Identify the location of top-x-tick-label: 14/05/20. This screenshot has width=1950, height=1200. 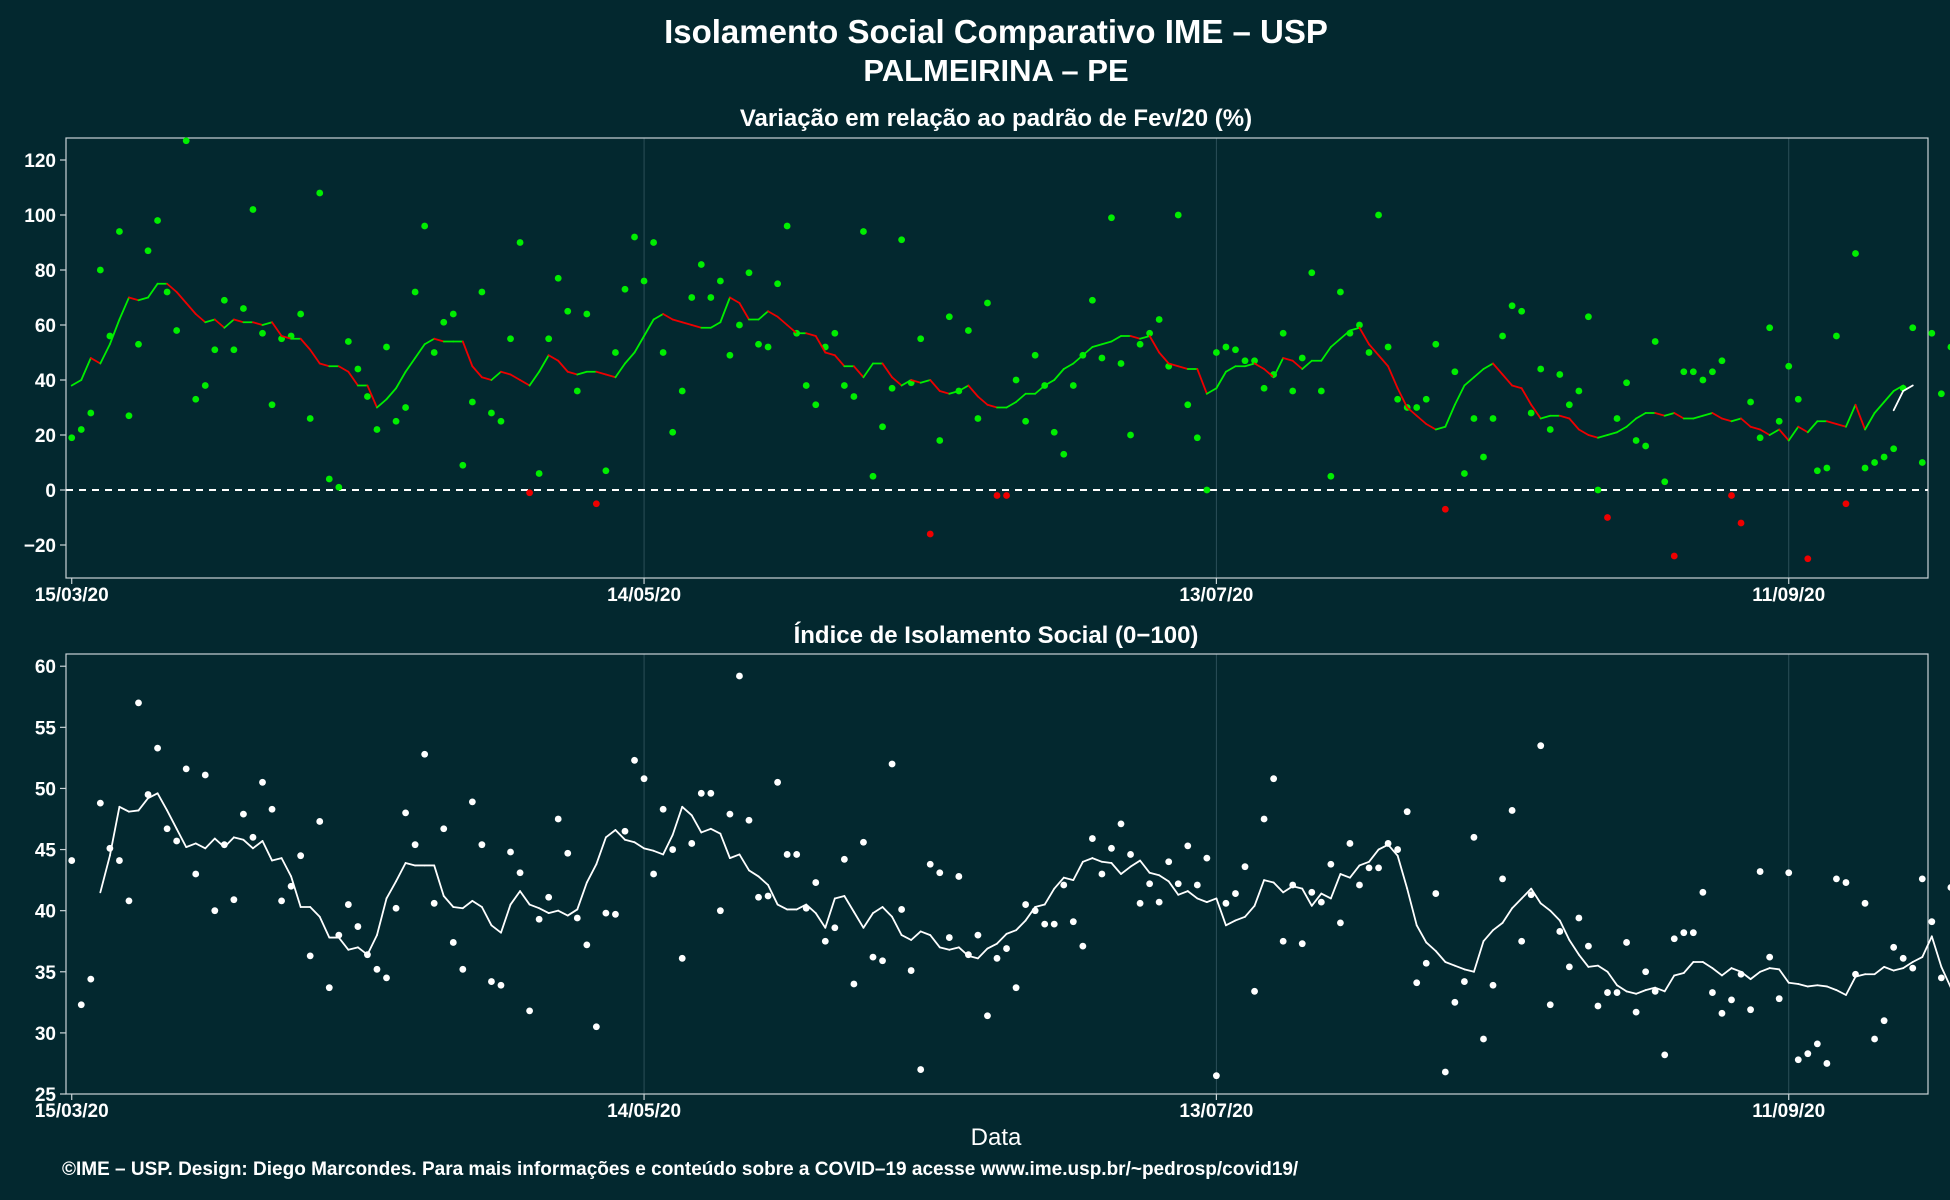
(644, 595).